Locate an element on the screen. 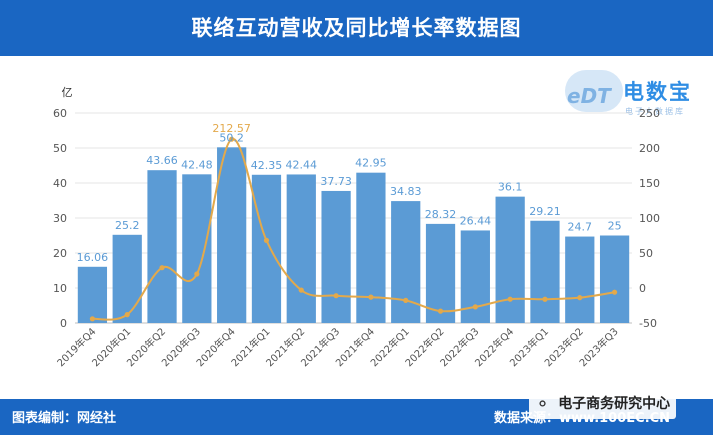 Image resolution: width=713 pixels, height=435 pixels. y-tick-label: 10 is located at coordinates (60, 288).